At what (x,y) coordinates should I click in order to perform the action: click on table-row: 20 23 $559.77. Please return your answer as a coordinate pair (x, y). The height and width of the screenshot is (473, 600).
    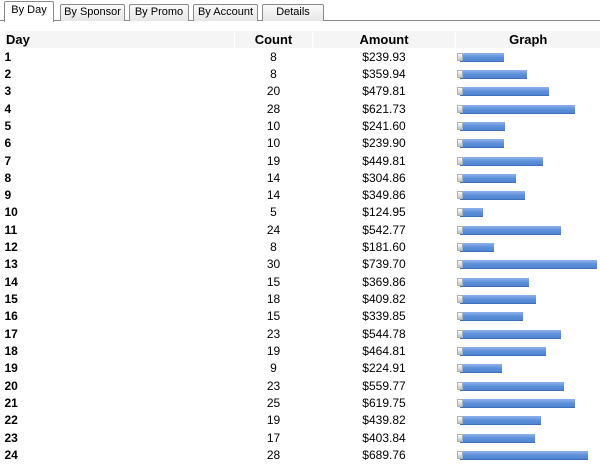
    Looking at the image, I should click on (302, 385).